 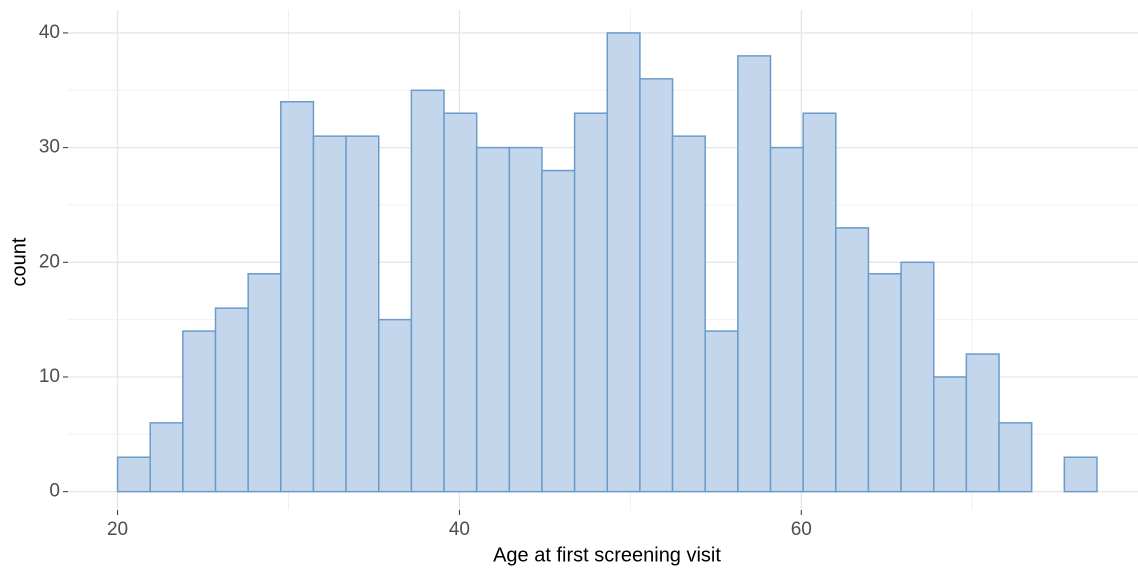 What do you see at coordinates (54, 491) in the screenshot?
I see `y-tick-label: 0` at bounding box center [54, 491].